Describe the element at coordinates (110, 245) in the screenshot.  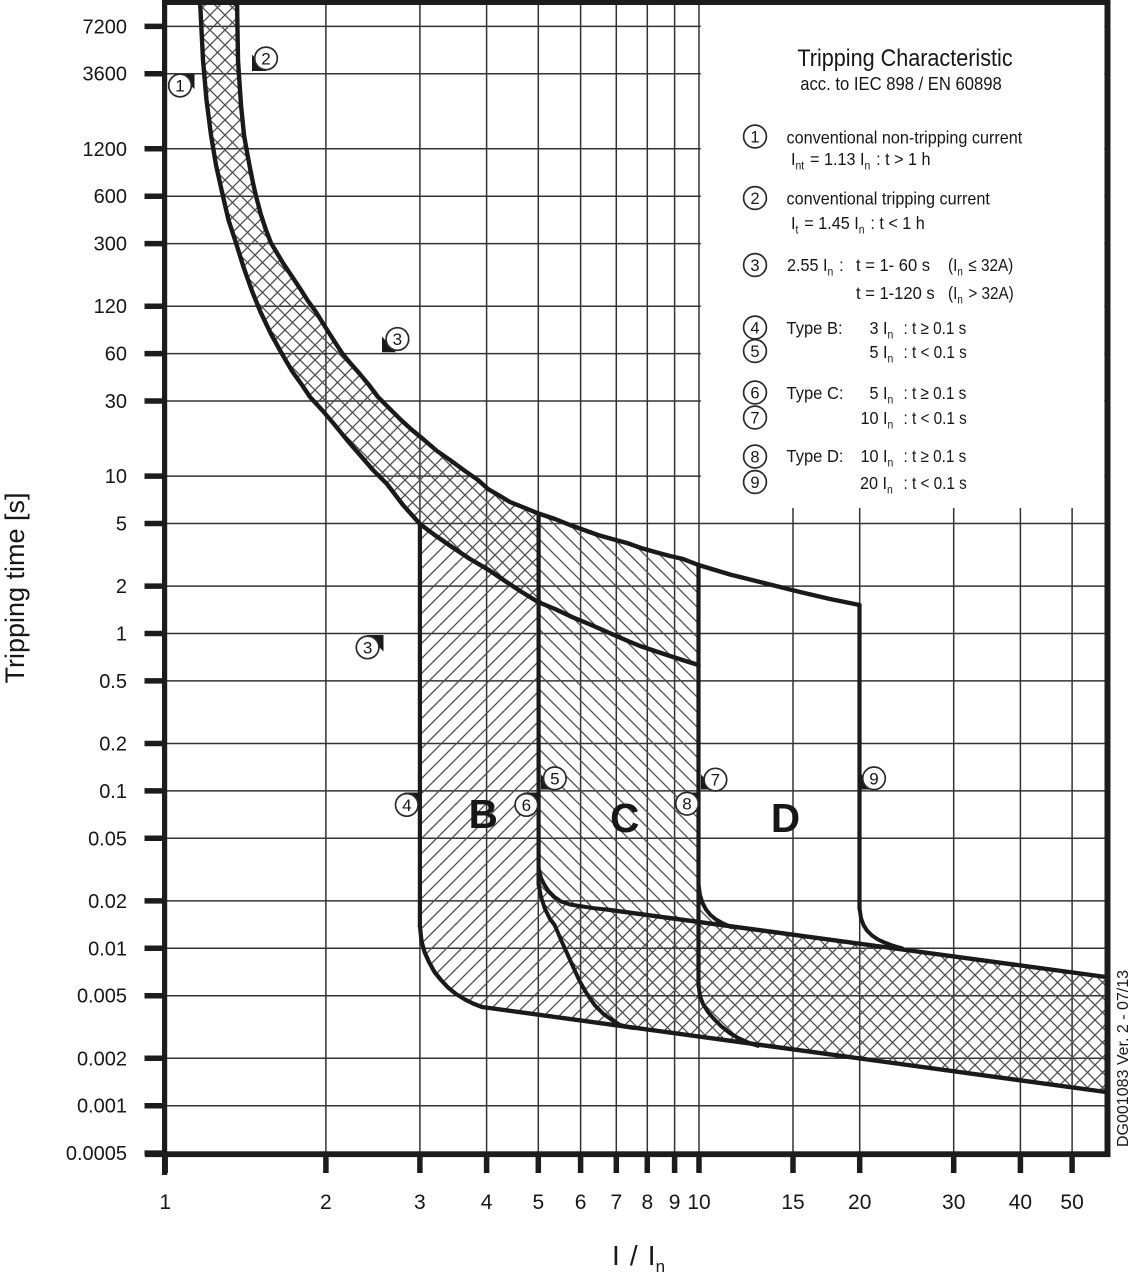
I see `svg-text: 300` at that location.